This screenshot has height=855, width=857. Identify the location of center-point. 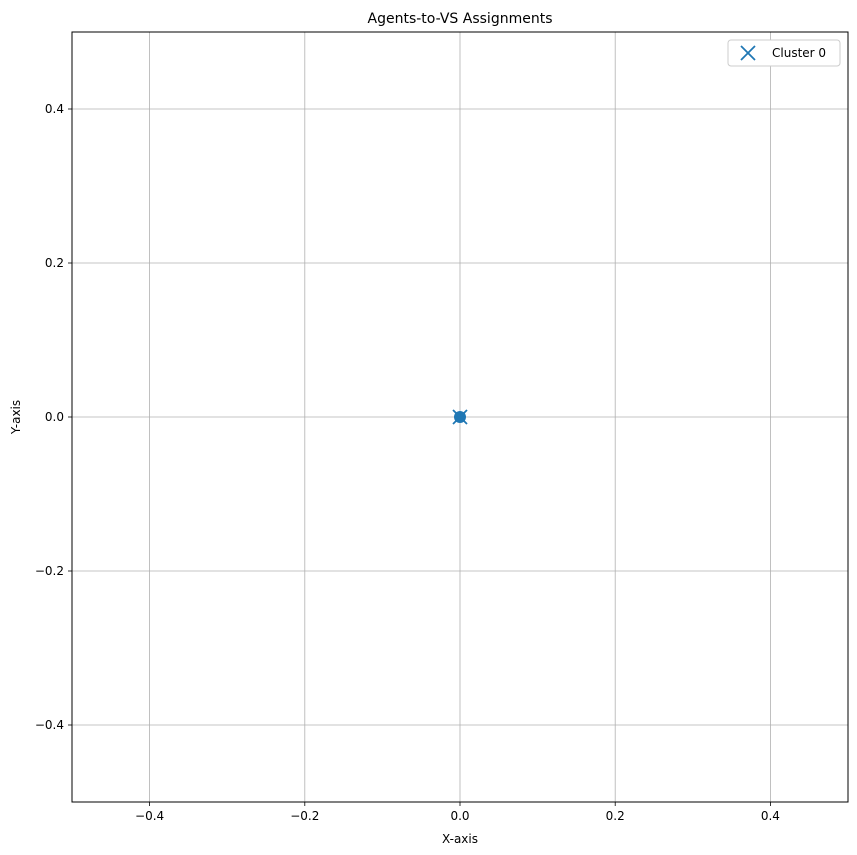
(460, 417).